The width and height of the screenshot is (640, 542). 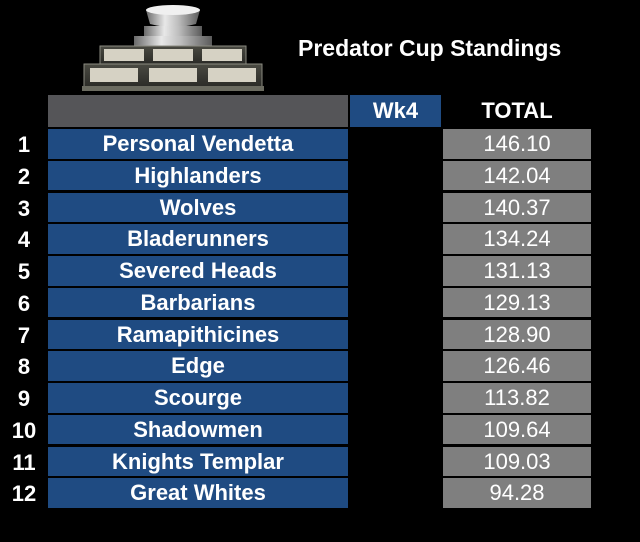 I want to click on rank-cell: 9, so click(x=24, y=398).